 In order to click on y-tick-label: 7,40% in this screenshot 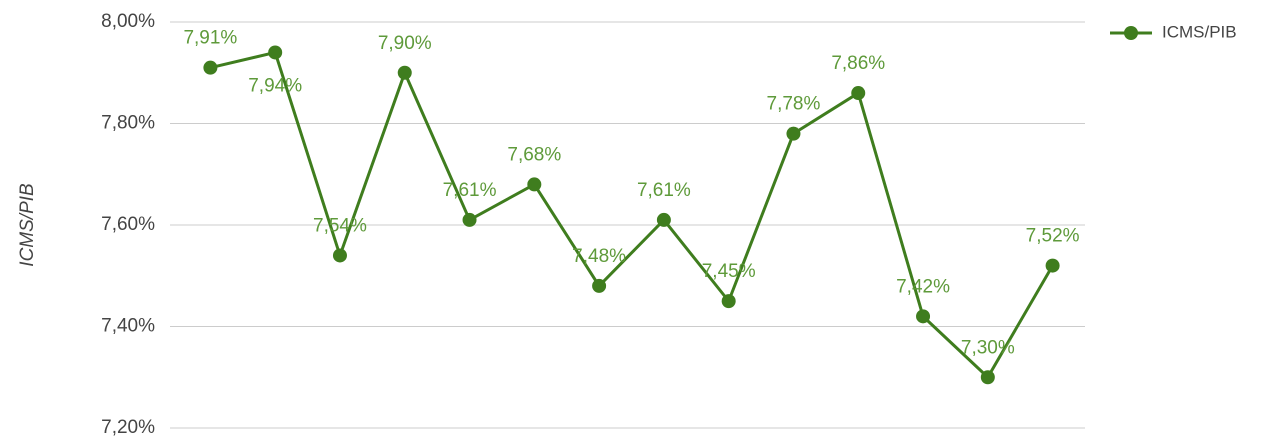, I will do `click(128, 326)`.